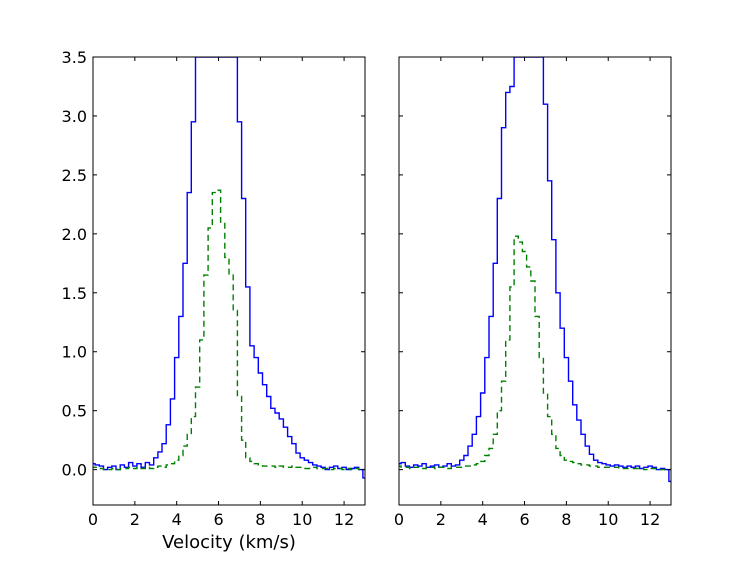 This screenshot has width=747, height=561. Describe the element at coordinates (74, 175) in the screenshot. I see `y-tick-label: 2.5` at that location.